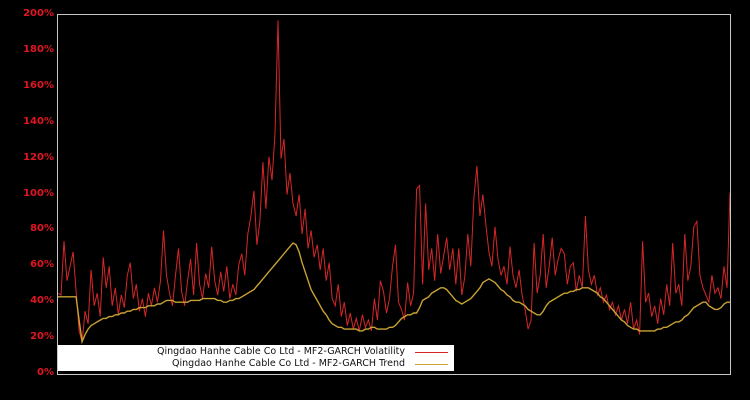 Image resolution: width=750 pixels, height=400 pixels. Describe the element at coordinates (42, 228) in the screenshot. I see `y-axis-tick-label: 80%` at that location.